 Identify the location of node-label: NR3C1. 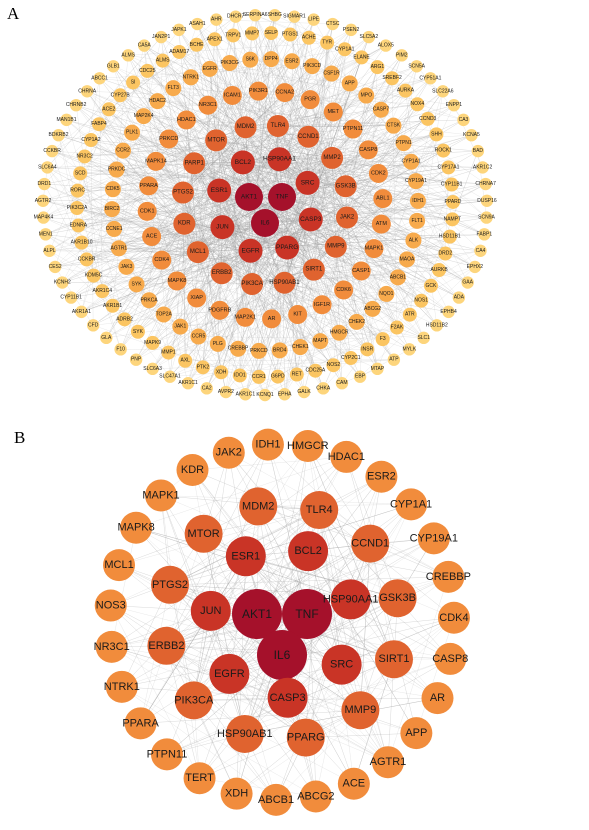
(208, 105).